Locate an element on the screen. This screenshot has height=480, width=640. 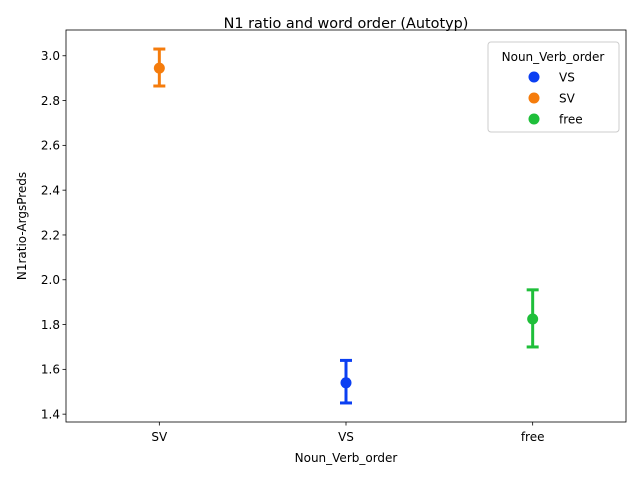
x-axis-ticks: SV VS free is located at coordinates (348, 433).